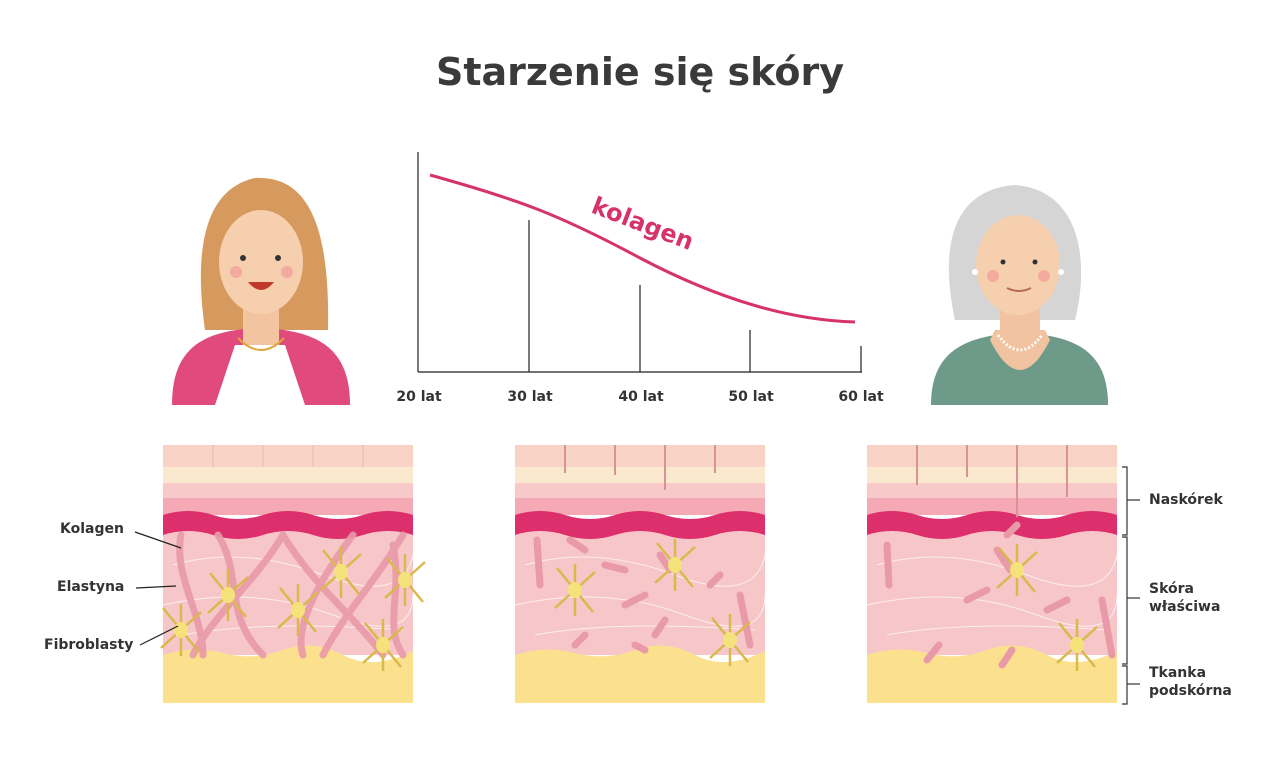  I want to click on skin-panel-young, so click(293, 574).